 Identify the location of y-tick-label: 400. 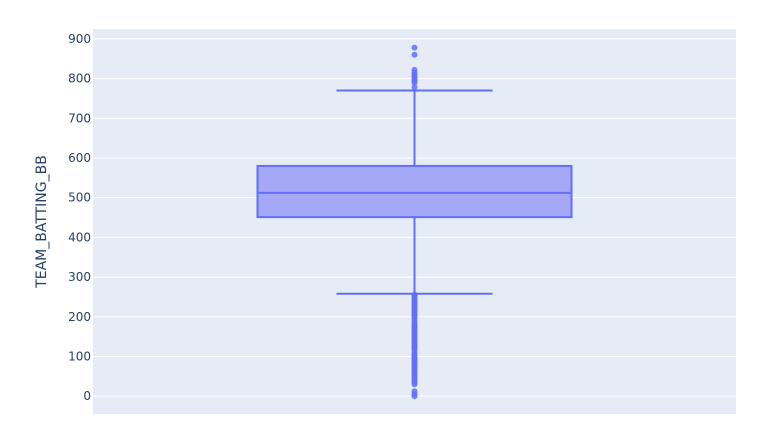
(79, 237).